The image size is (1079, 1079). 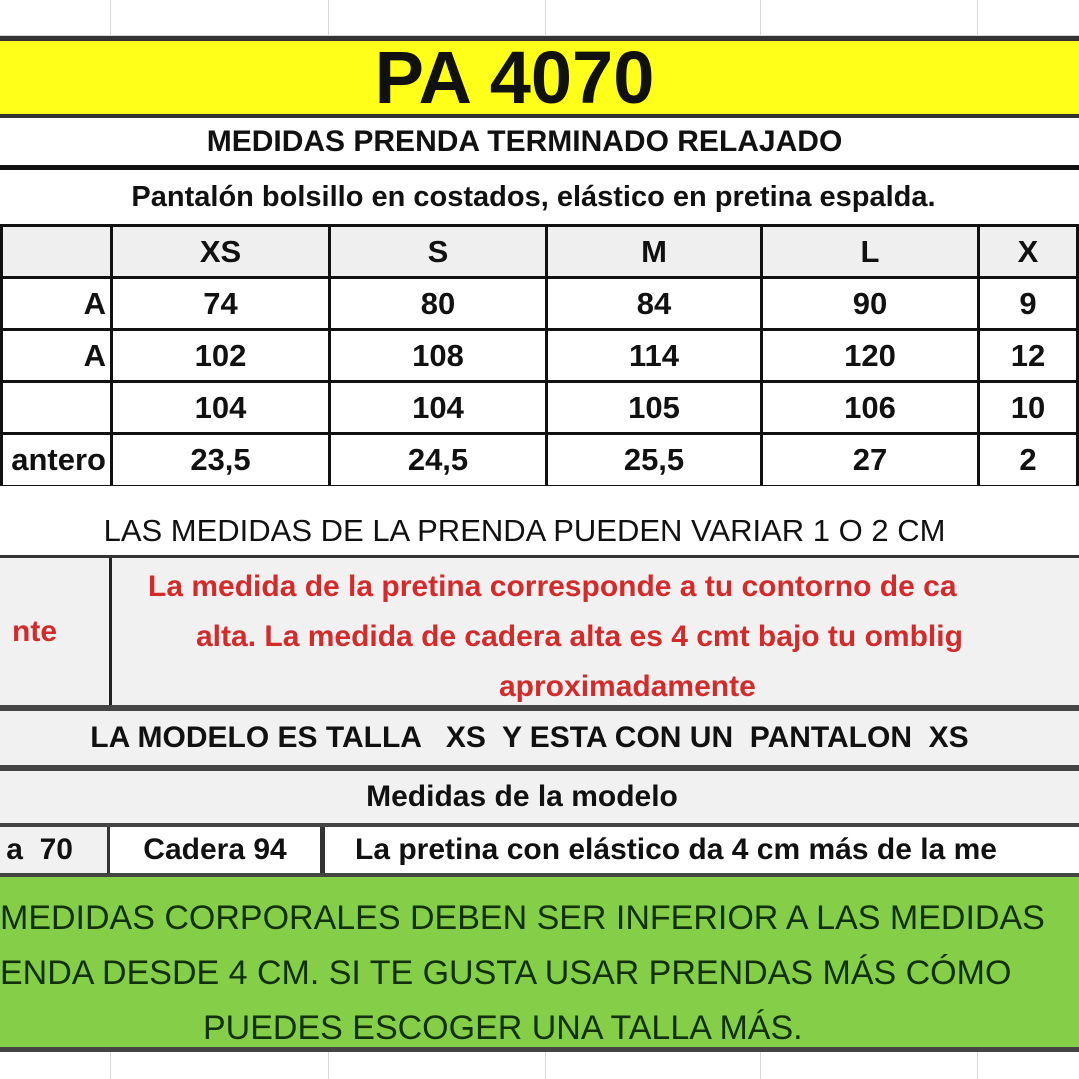 What do you see at coordinates (654, 355) in the screenshot?
I see `table-cell: 114` at bounding box center [654, 355].